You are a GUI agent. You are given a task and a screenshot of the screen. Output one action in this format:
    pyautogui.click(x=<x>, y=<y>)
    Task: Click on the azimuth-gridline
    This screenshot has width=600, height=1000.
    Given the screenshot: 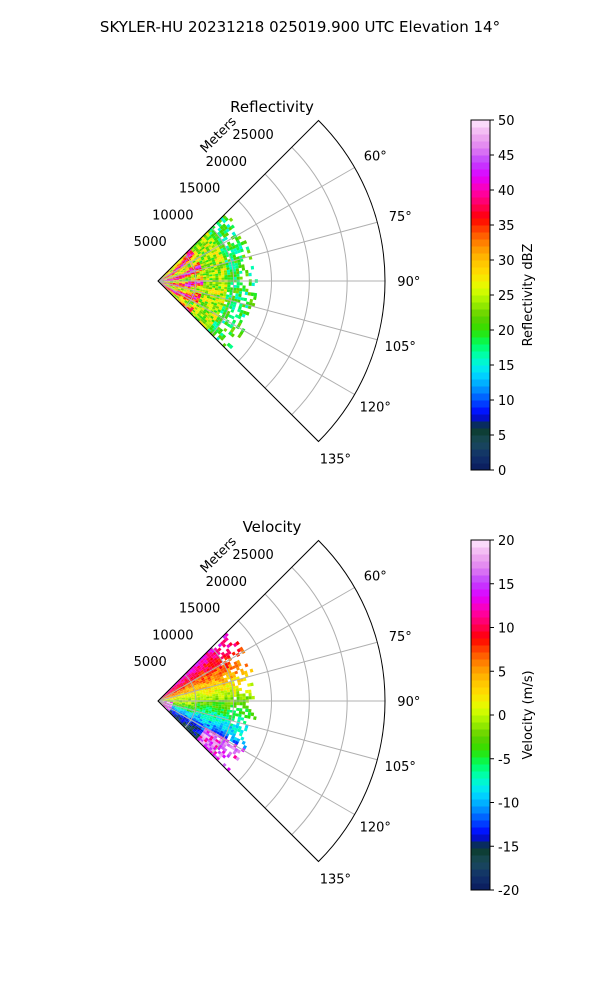 What is the action you would take?
    pyautogui.click(x=267, y=730)
    